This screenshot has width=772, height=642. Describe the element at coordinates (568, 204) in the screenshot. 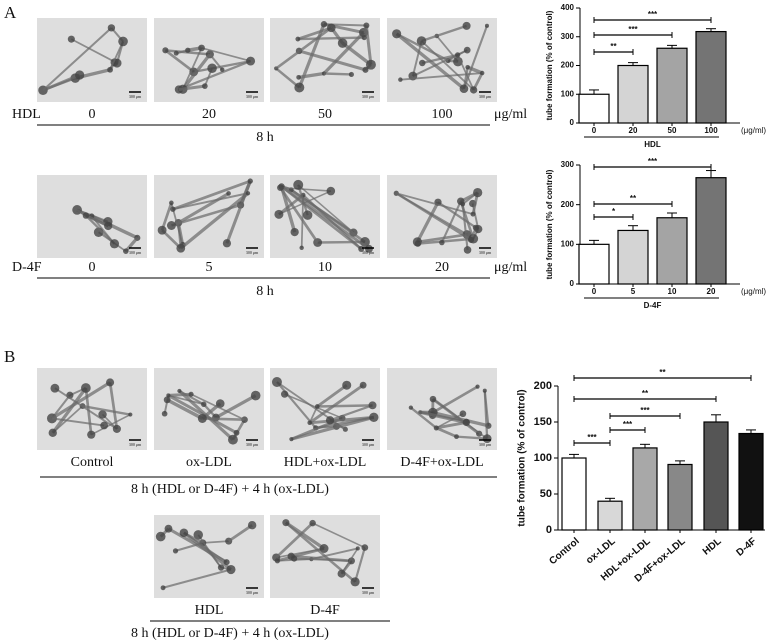

I see `y-tick-label: 200` at that location.